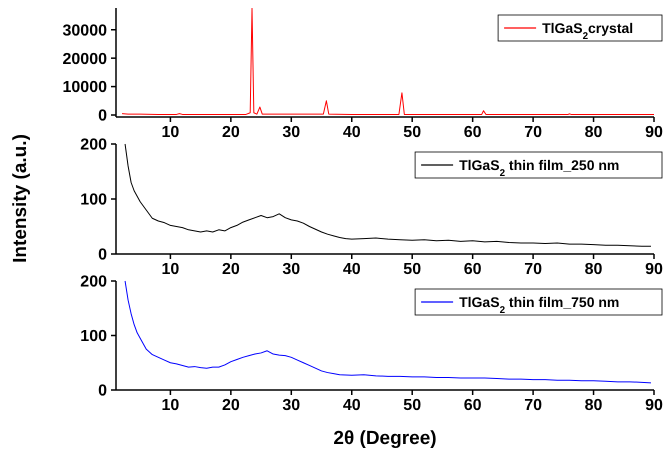 The height and width of the screenshot is (467, 668). I want to click on legend-label: TlGaS$_{2}$ thin film_750 nm, so click(539, 305).